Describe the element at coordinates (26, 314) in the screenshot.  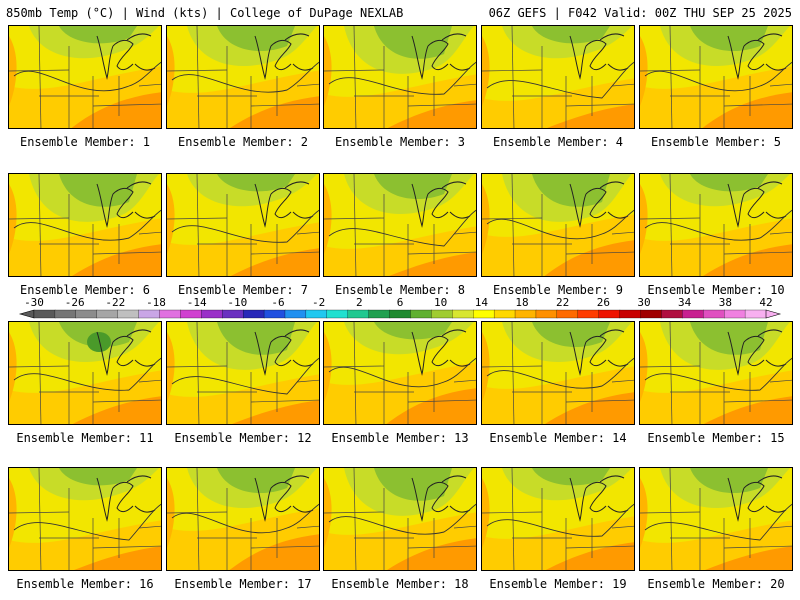
I see `colorbar-left-arrow` at that location.